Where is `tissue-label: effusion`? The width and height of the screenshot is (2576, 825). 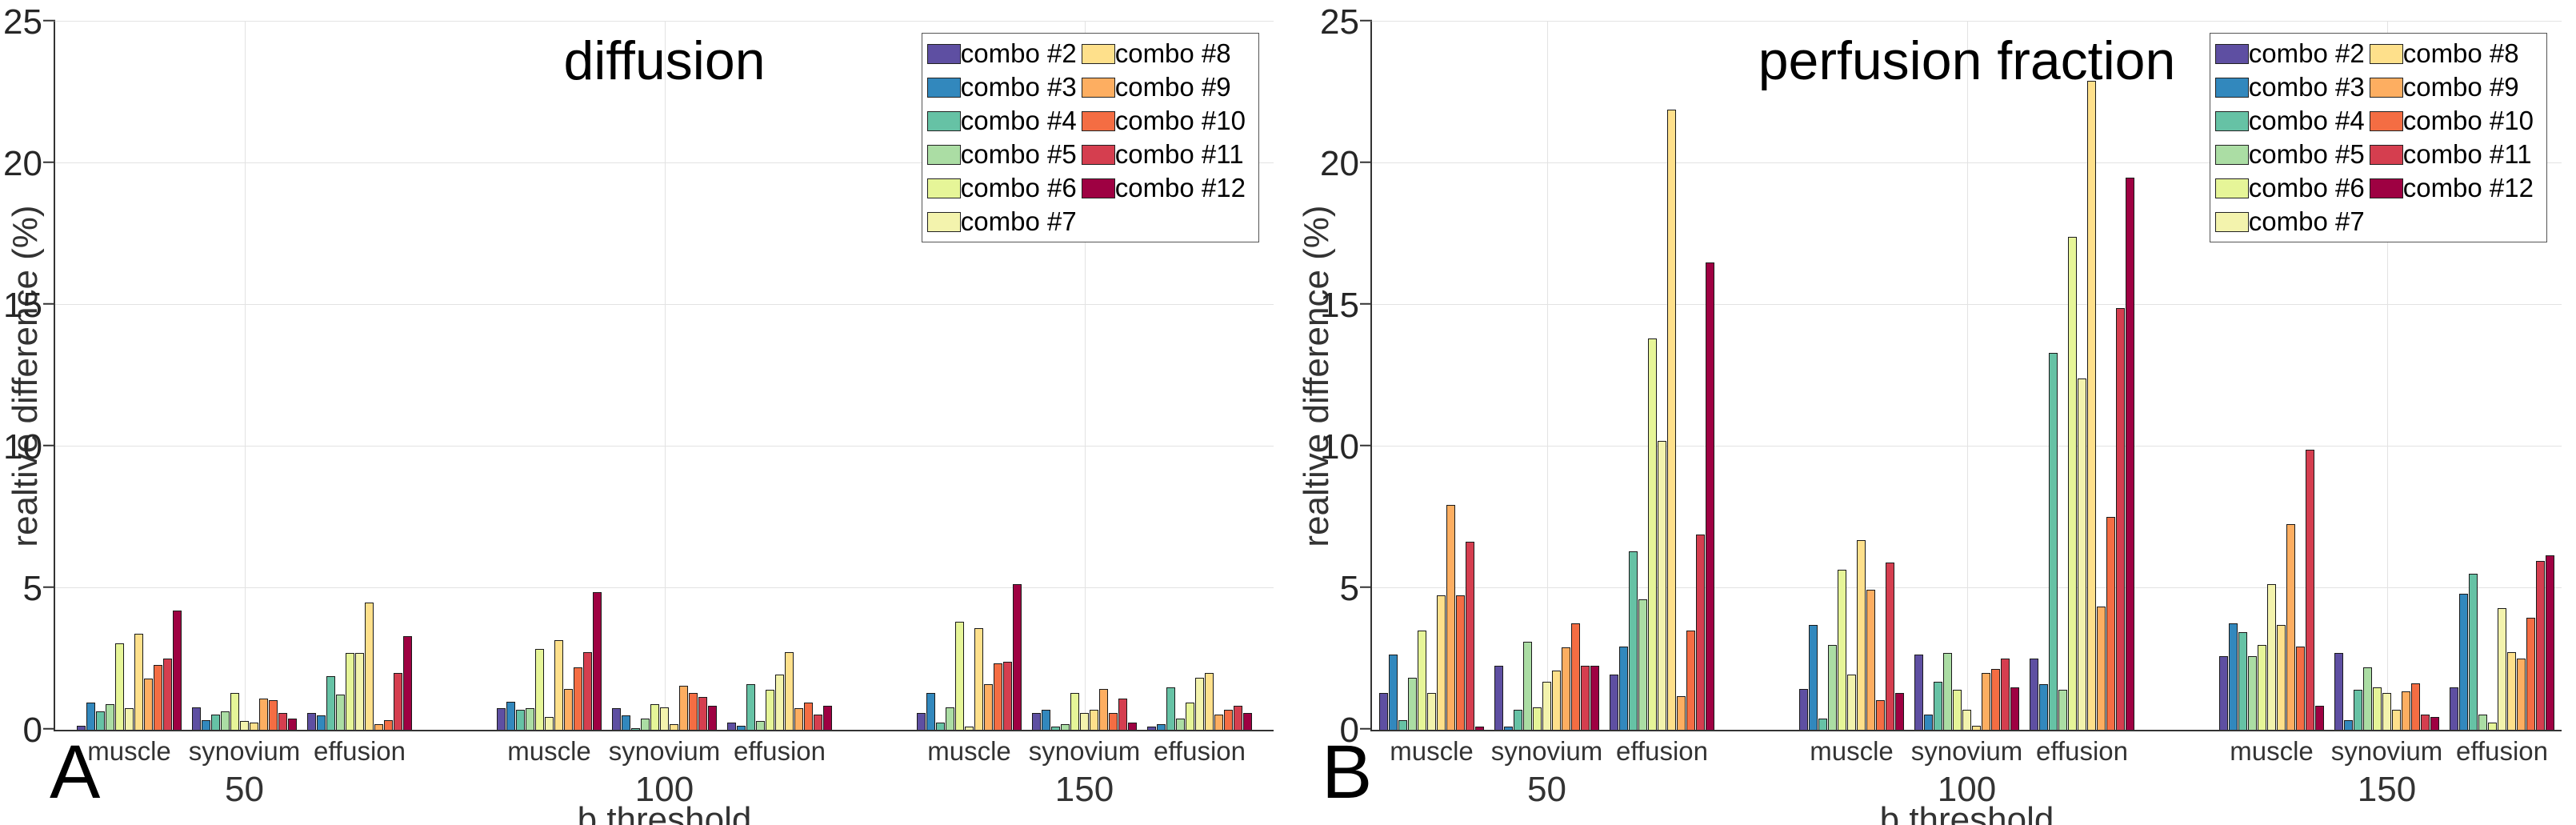
tissue-label: effusion is located at coordinates (1200, 751).